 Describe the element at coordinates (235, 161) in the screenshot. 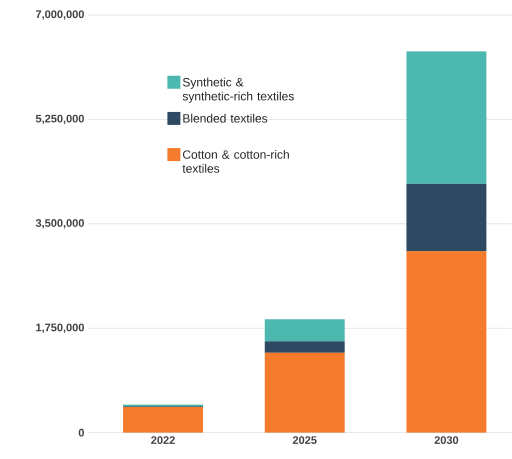

I see `legend-label: Cotton & cotton-rich textiles` at that location.